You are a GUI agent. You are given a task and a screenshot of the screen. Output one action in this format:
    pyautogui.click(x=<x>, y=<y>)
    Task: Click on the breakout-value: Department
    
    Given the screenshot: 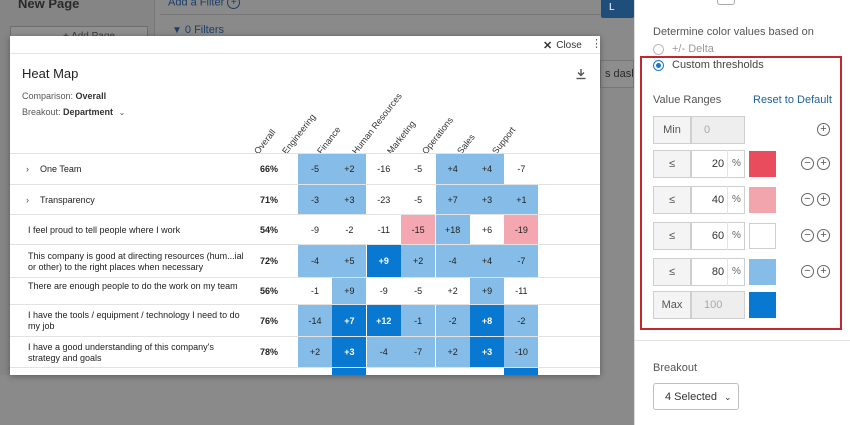 What is the action you would take?
    pyautogui.click(x=88, y=112)
    